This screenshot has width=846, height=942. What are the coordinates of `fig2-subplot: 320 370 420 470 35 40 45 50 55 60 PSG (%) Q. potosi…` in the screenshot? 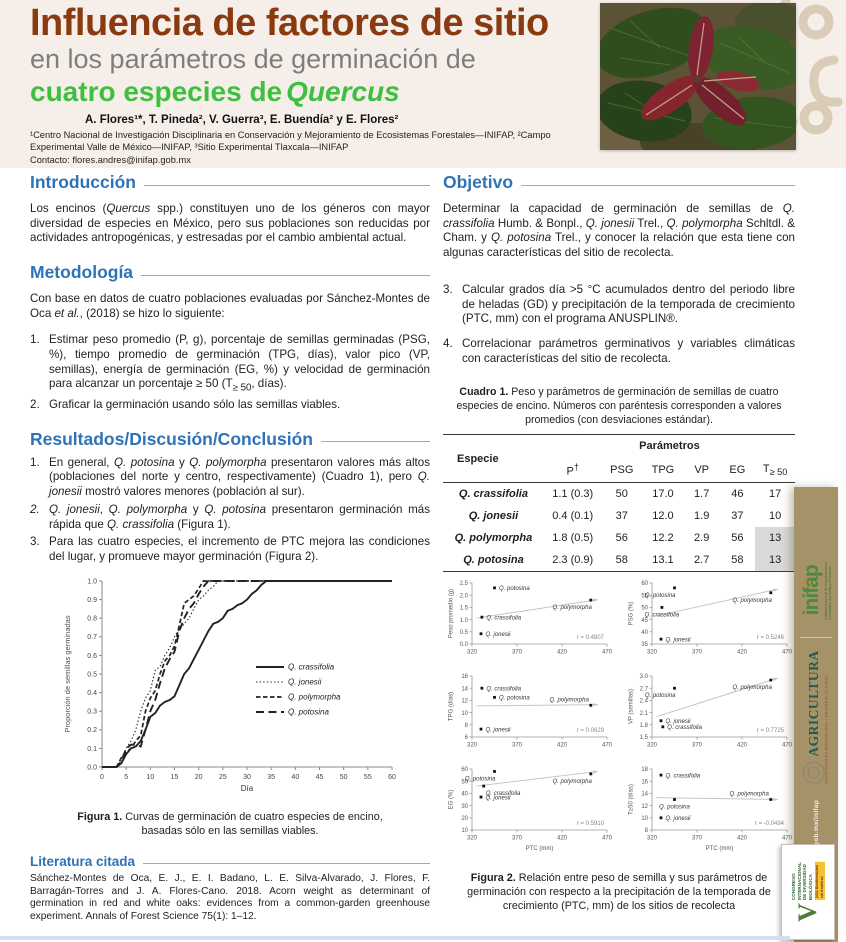 It's located at (709, 622).